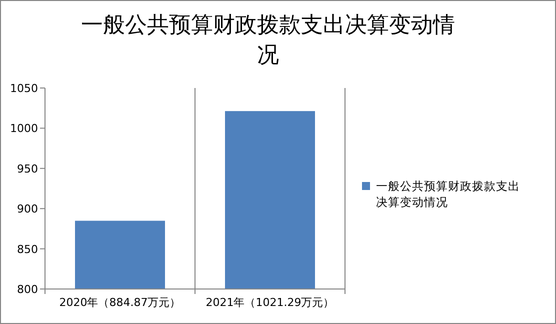 This screenshot has width=556, height=324. What do you see at coordinates (27, 169) in the screenshot?
I see `y-tick-label: 950` at bounding box center [27, 169].